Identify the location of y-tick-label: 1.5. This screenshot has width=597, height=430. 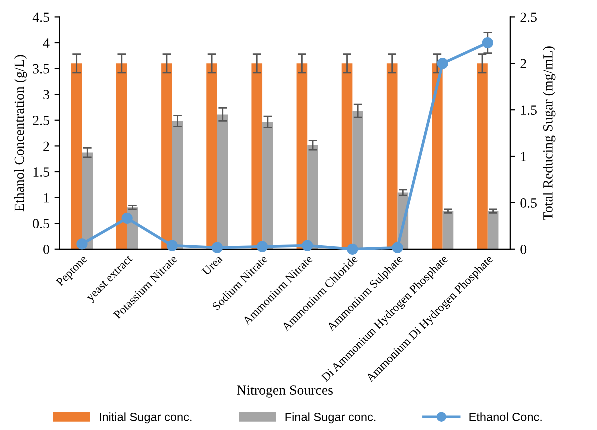
(42, 173).